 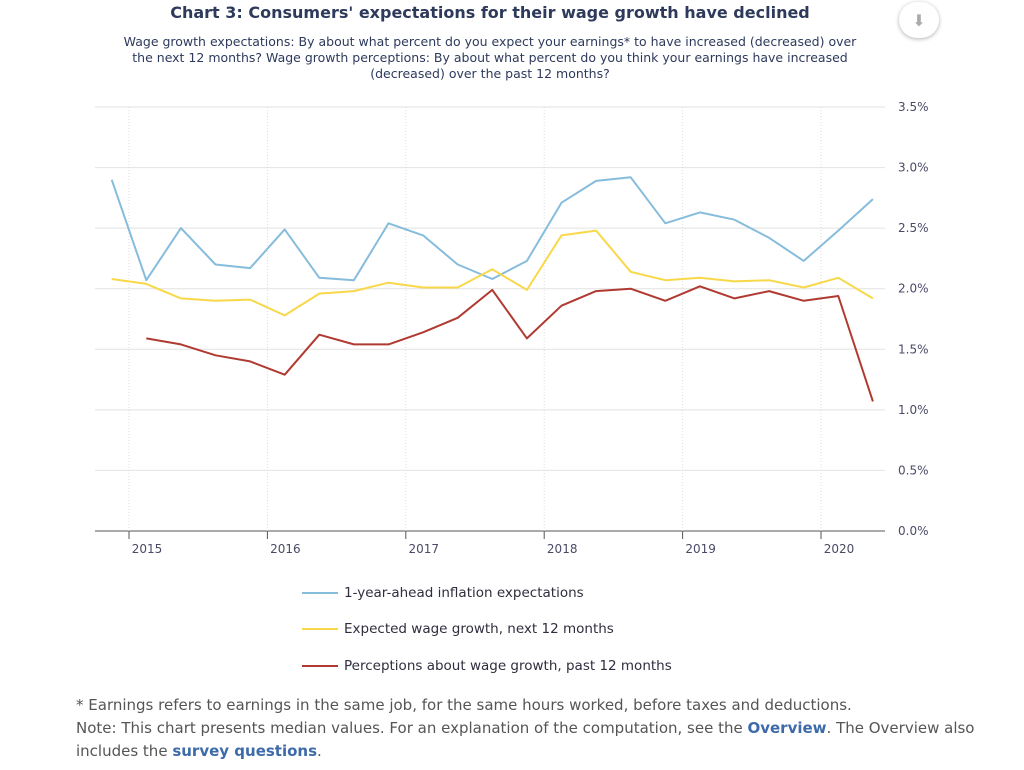 I want to click on y-tick-label: 1.0%, so click(x=913, y=410).